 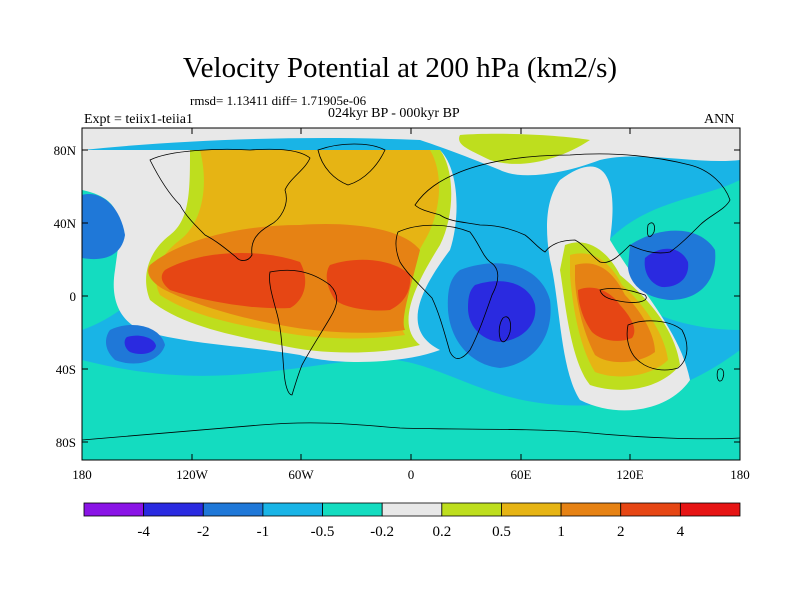 I want to click on coast-africa, so click(x=447, y=291).